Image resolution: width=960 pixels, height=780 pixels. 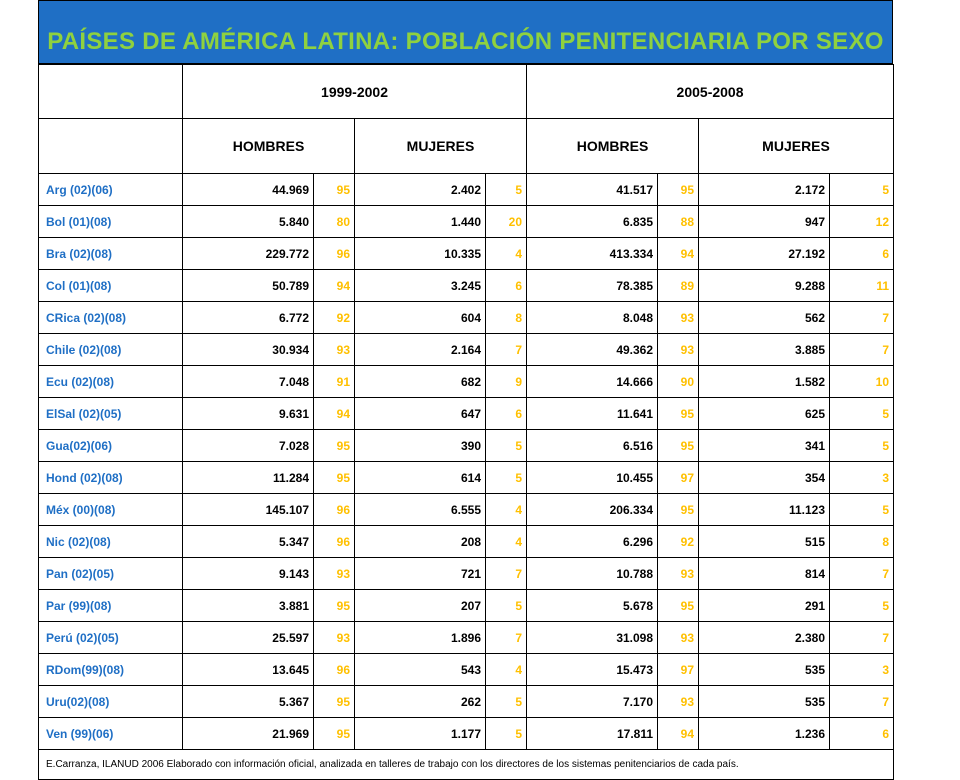 I want to click on country-cell: Ecu (02)(08), so click(x=110, y=381).